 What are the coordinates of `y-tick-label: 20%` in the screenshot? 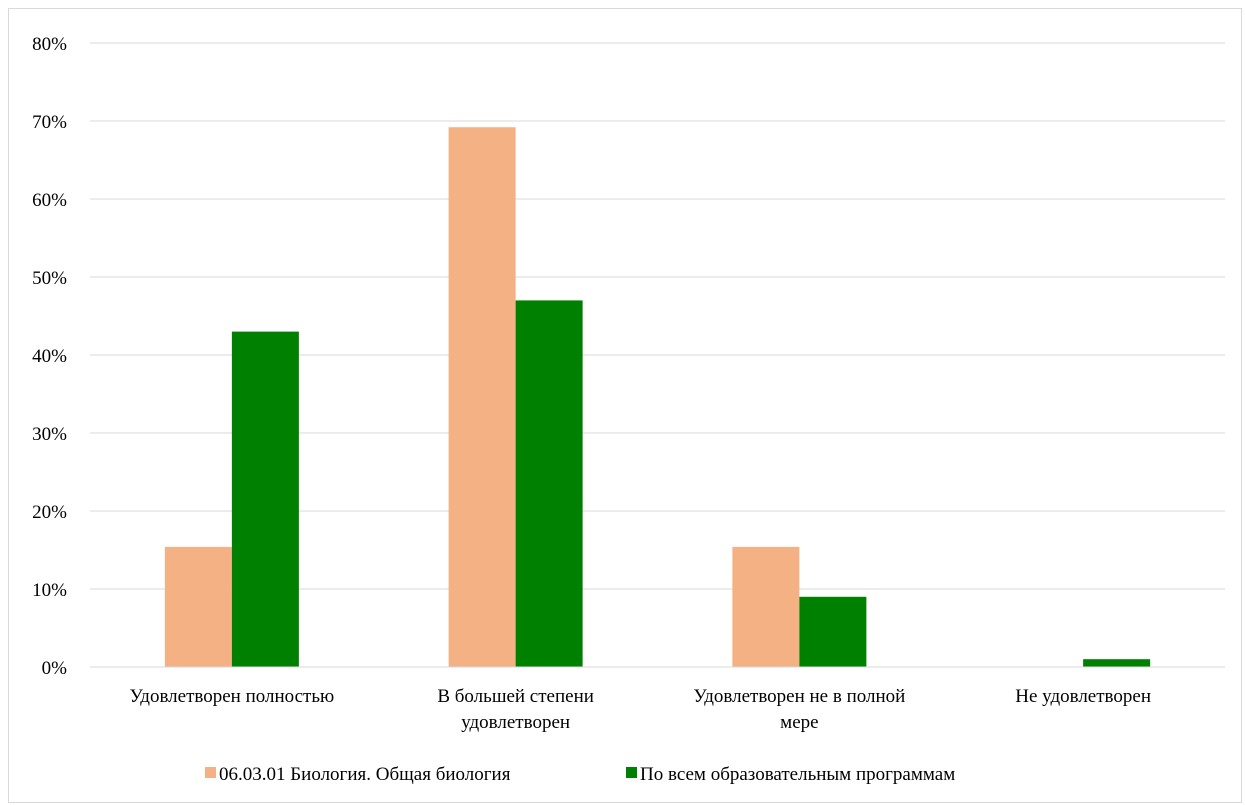 It's located at (49, 512).